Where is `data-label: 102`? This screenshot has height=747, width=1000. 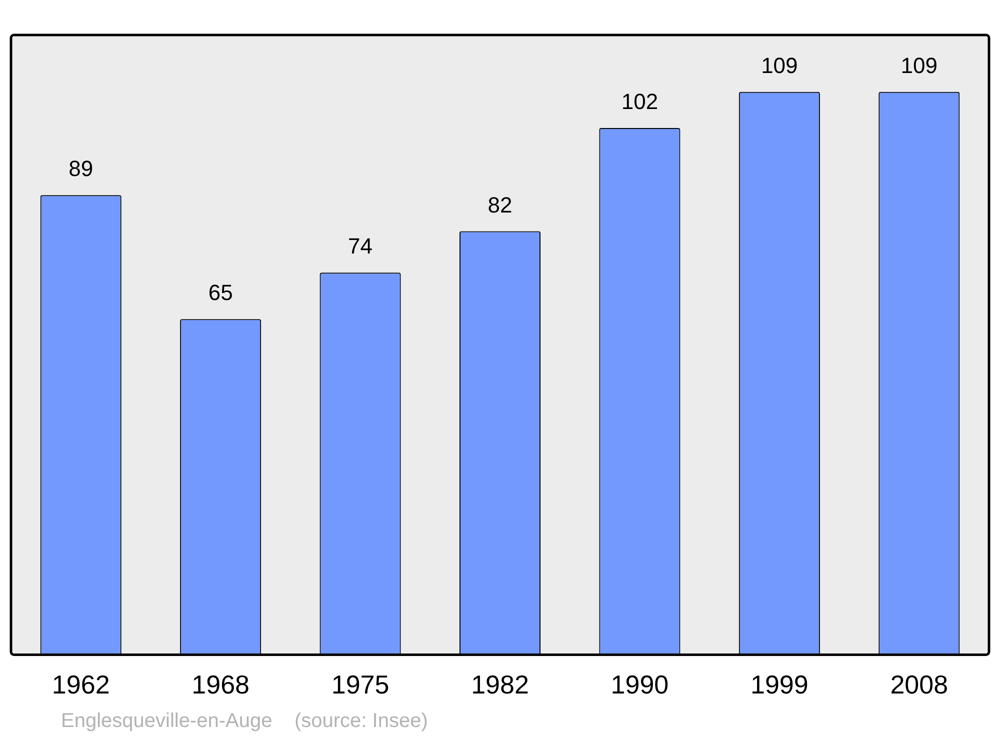 data-label: 102 is located at coordinates (639, 101).